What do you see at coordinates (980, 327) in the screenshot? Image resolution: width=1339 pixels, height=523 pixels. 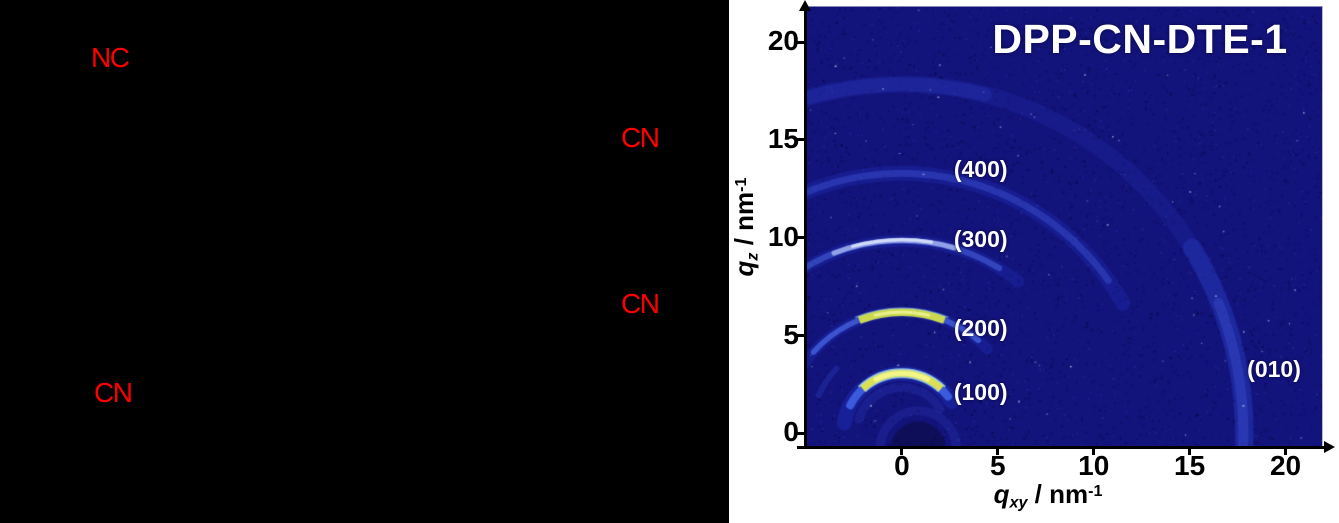 I see `reflection-label: (200)` at bounding box center [980, 327].